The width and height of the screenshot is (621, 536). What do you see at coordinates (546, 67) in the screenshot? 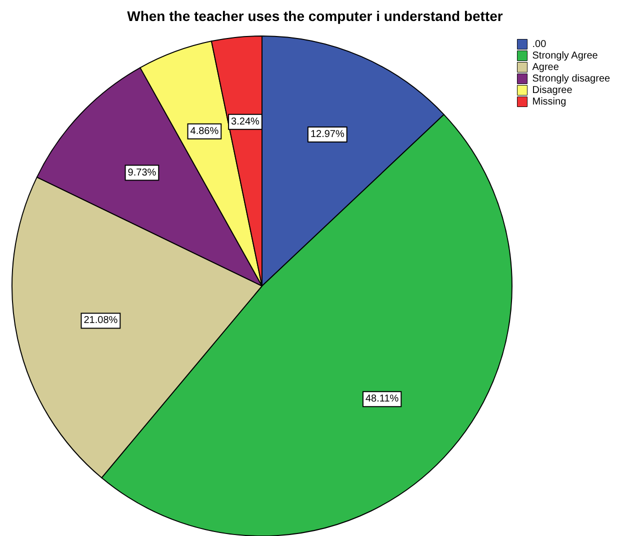
I see `legend-label: Agree` at bounding box center [546, 67].